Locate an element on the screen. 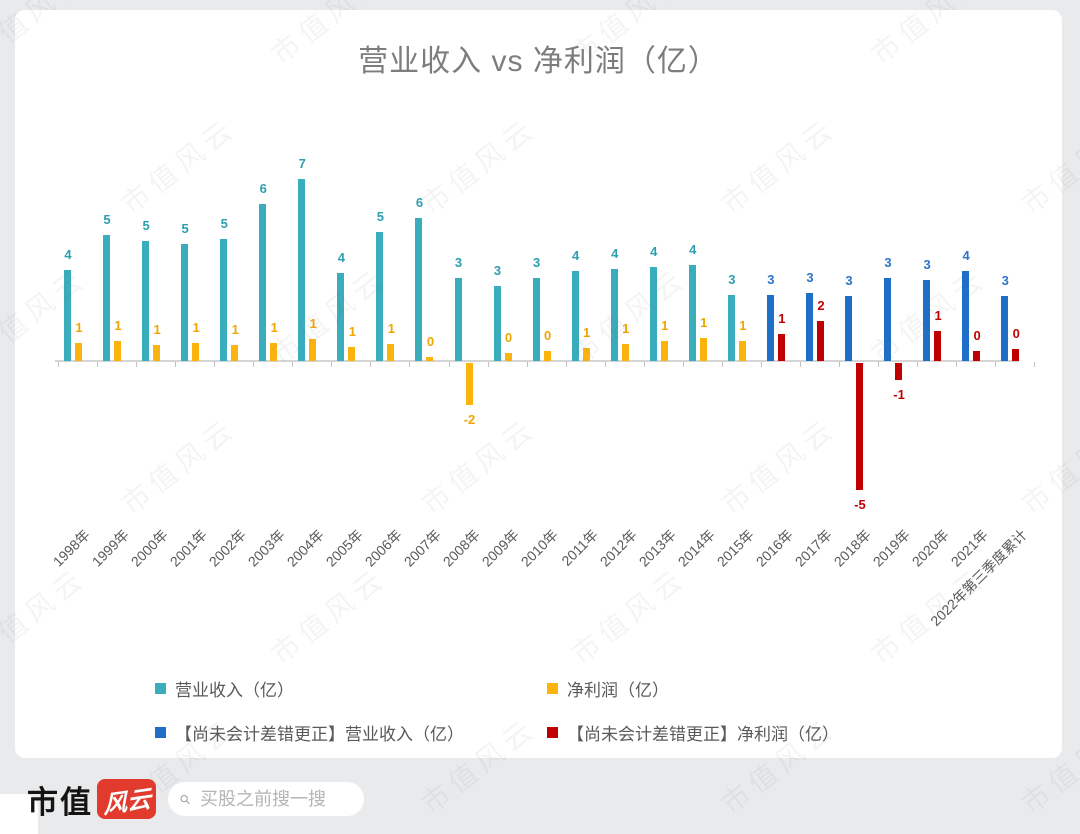  bar-profit-2006年 is located at coordinates (391, 352).